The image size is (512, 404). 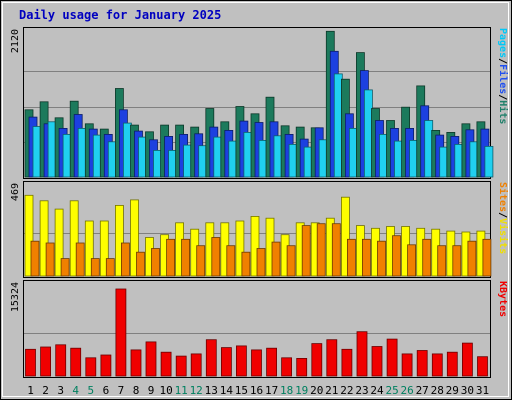 What do you see at coordinates (136, 390) in the screenshot?
I see `x-tick-label-8: 8` at bounding box center [136, 390].